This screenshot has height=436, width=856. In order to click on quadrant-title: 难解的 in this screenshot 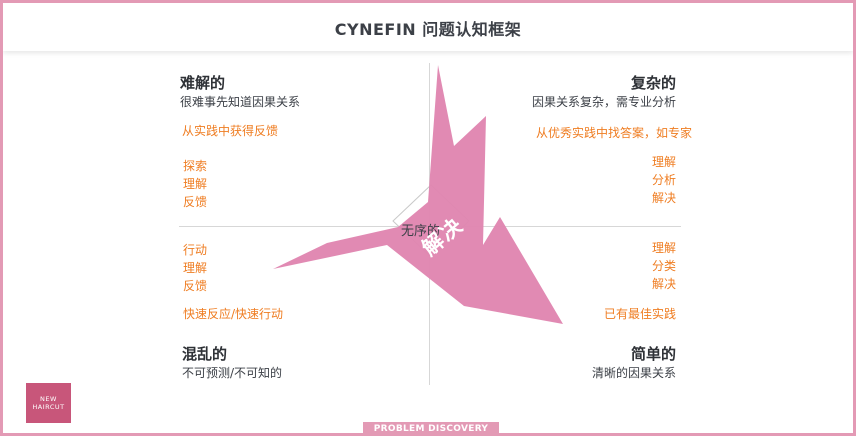, I will do `click(203, 83)`.